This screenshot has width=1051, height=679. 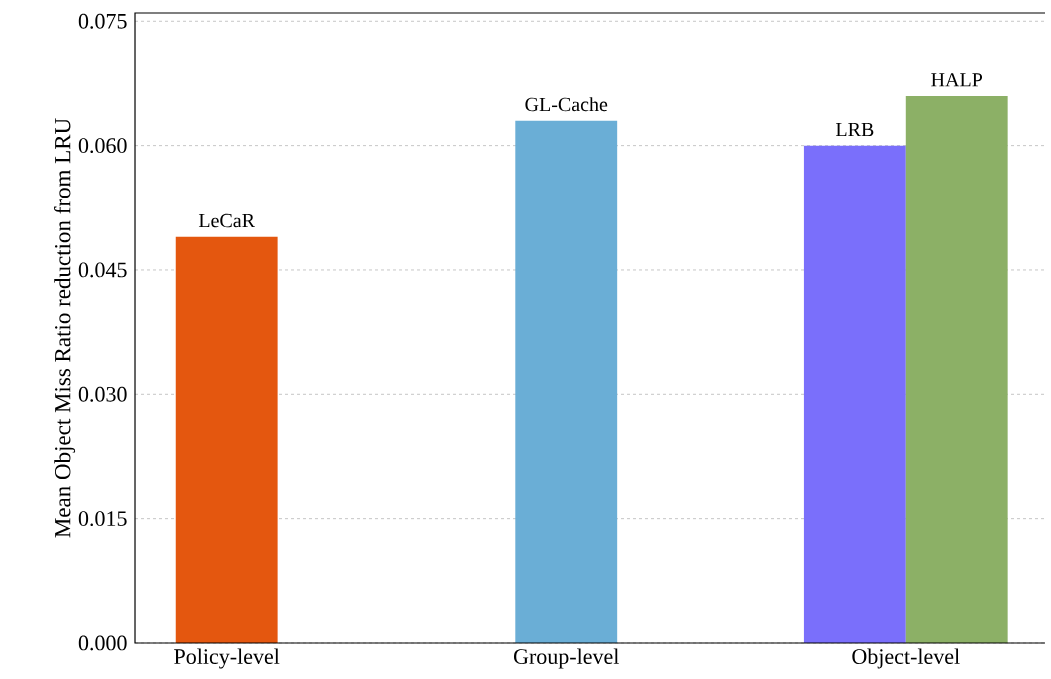 What do you see at coordinates (566, 658) in the screenshot?
I see `x-tick-label: Group-level` at bounding box center [566, 658].